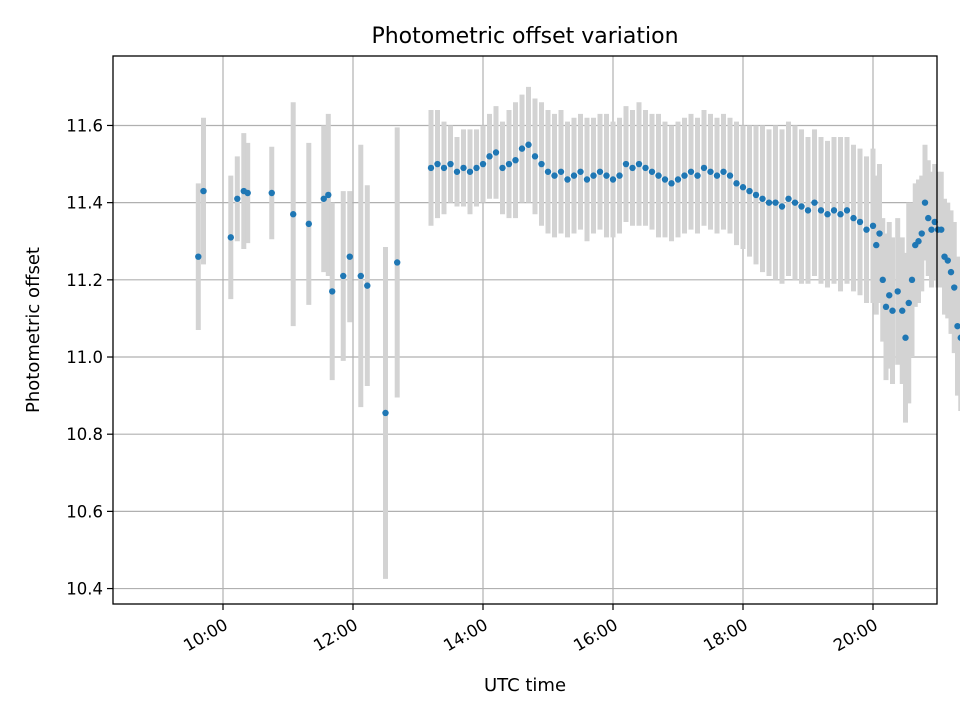 Image resolution: width=960 pixels, height=720 pixels. I want to click on x-tick-label: 16:00, so click(595, 635).